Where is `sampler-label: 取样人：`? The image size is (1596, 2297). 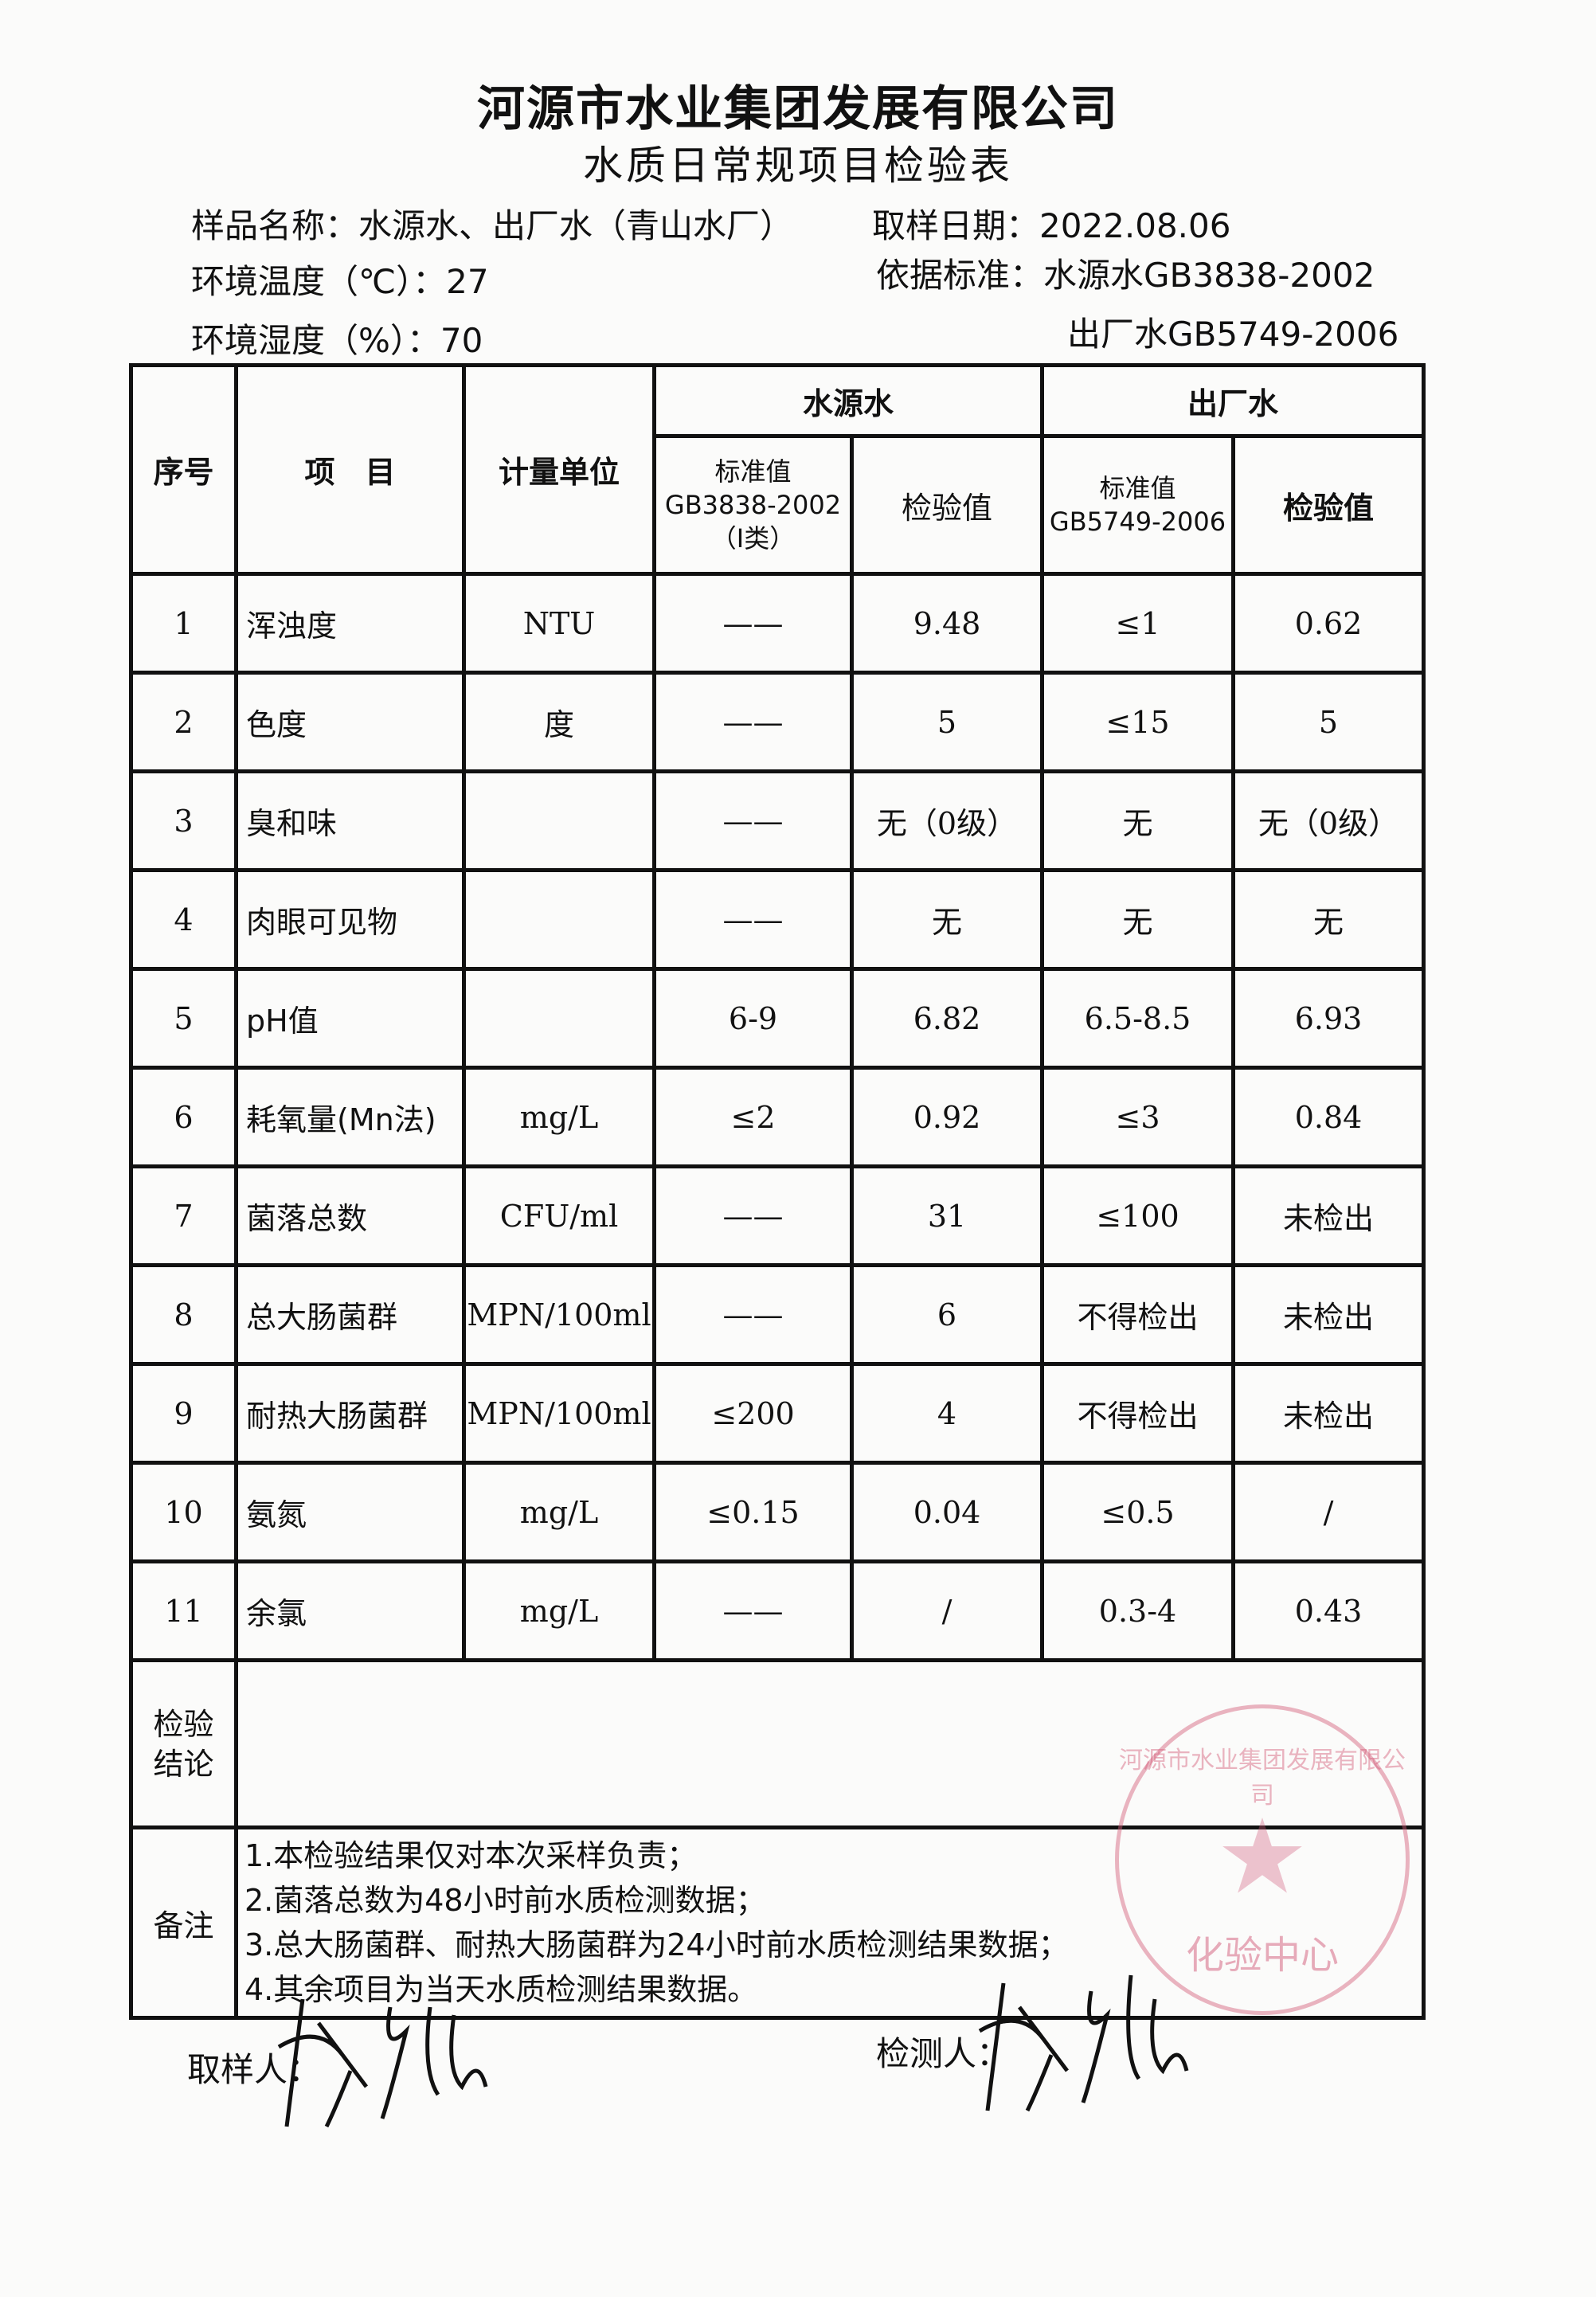
sampler-label: 取样人： is located at coordinates (254, 2069).